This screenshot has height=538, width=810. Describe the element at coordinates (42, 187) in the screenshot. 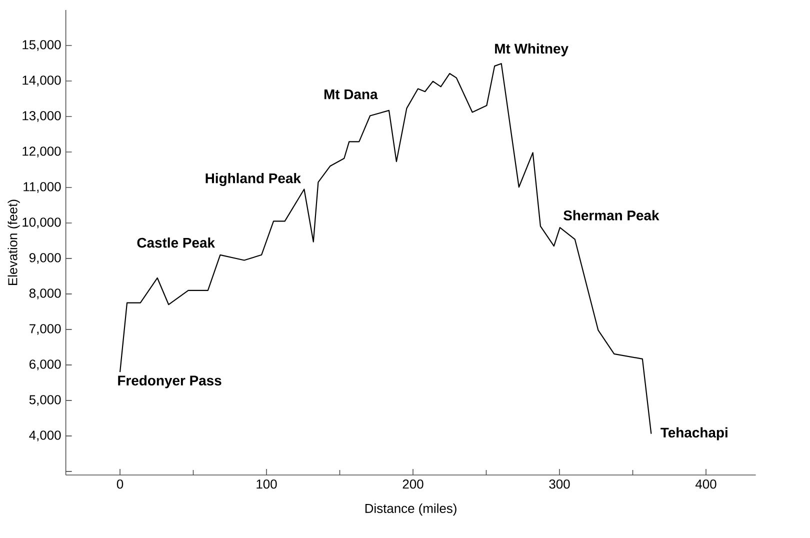

I see `y-tick-label: 11,000` at that location.